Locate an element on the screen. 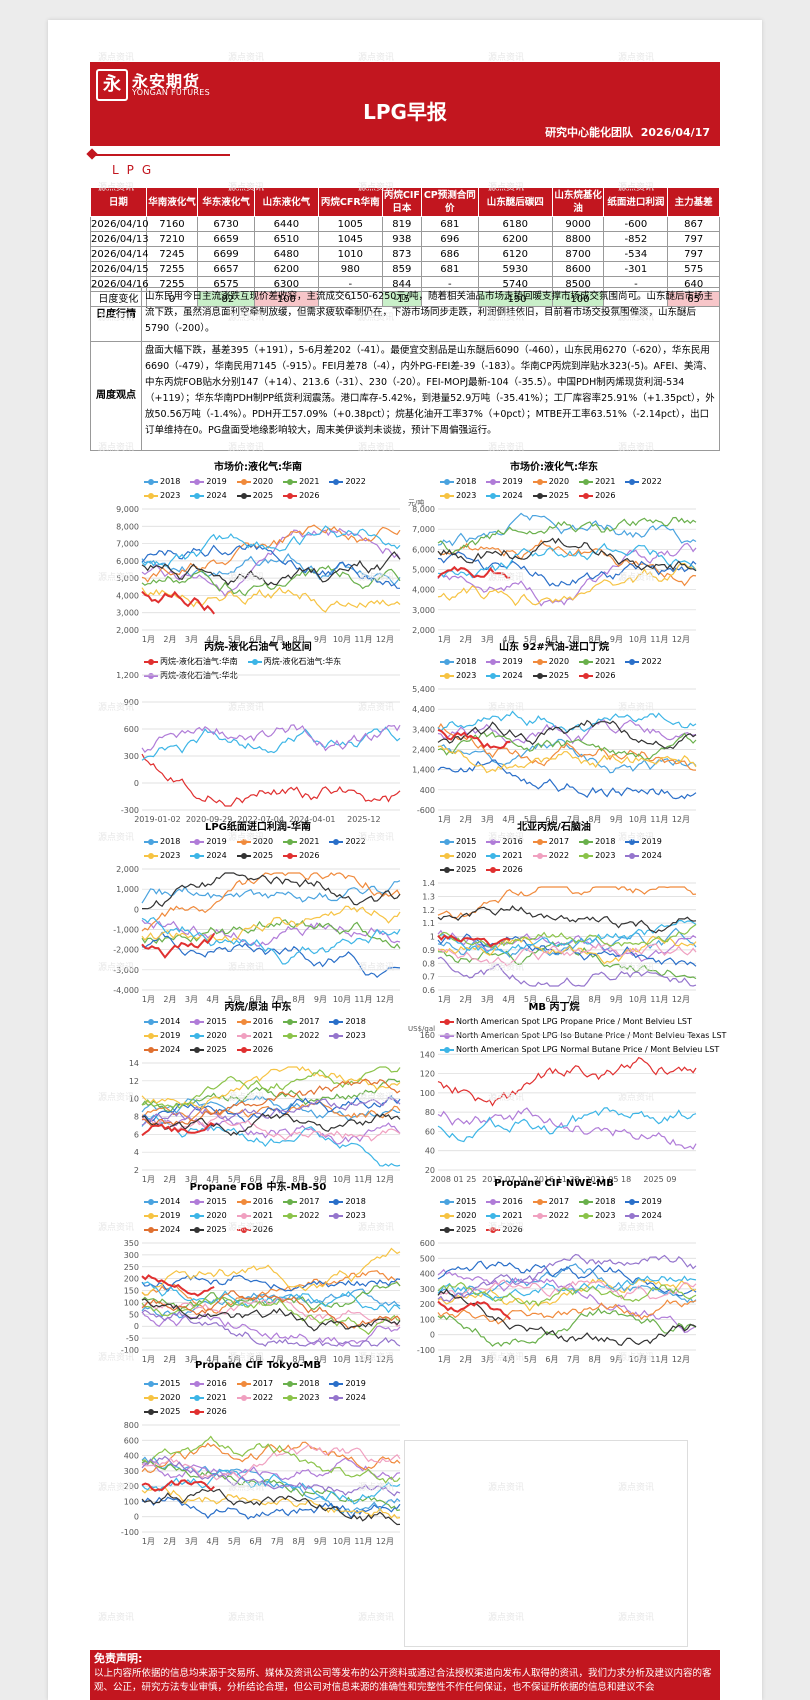 This screenshot has height=1700, width=810. legend-item: 2015 is located at coordinates (458, 842).